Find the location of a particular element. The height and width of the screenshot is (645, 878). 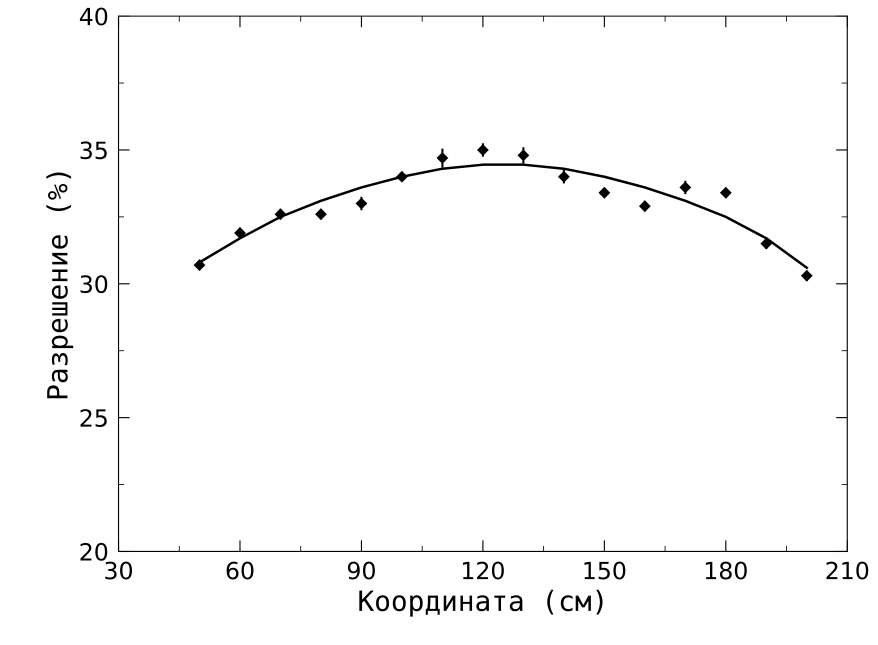

x-tick-label: 60 is located at coordinates (240, 571).